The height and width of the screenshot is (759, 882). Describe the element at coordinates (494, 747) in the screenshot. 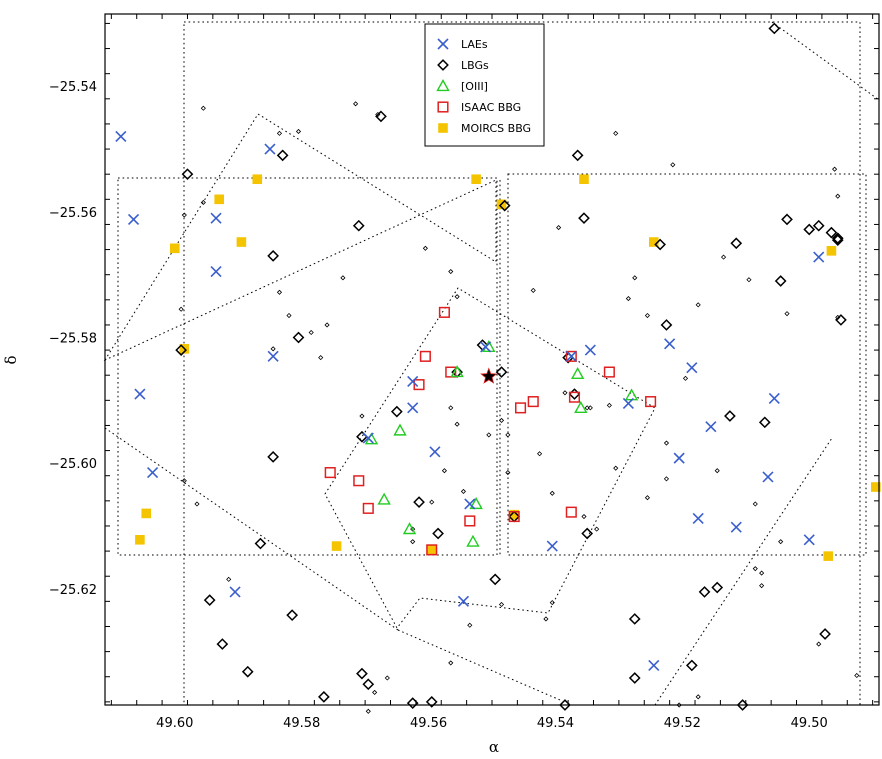

I see `x-axis-label: α` at that location.